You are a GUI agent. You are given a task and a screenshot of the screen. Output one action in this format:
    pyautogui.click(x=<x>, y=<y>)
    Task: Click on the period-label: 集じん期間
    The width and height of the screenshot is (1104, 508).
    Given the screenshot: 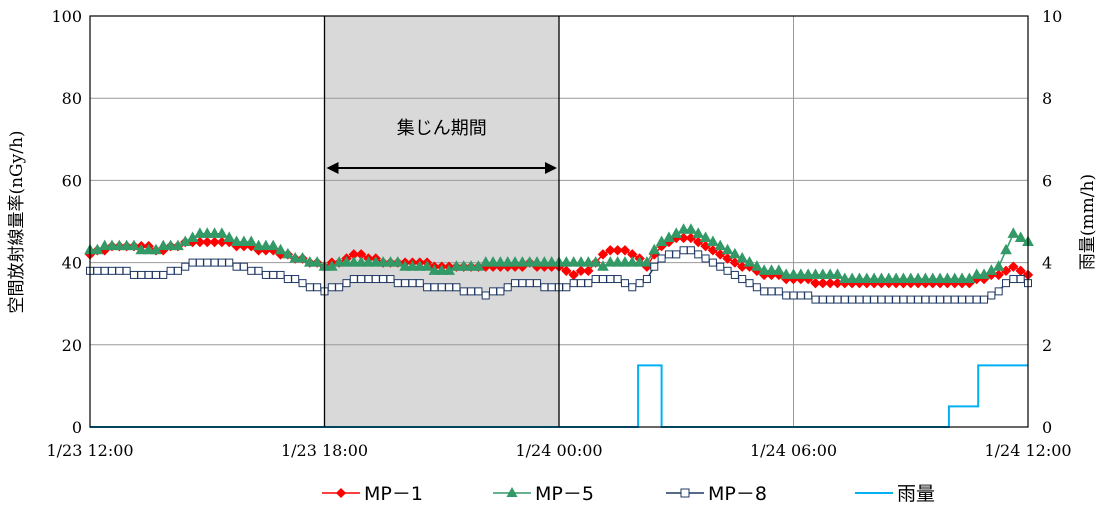 What is the action you would take?
    pyautogui.click(x=442, y=128)
    